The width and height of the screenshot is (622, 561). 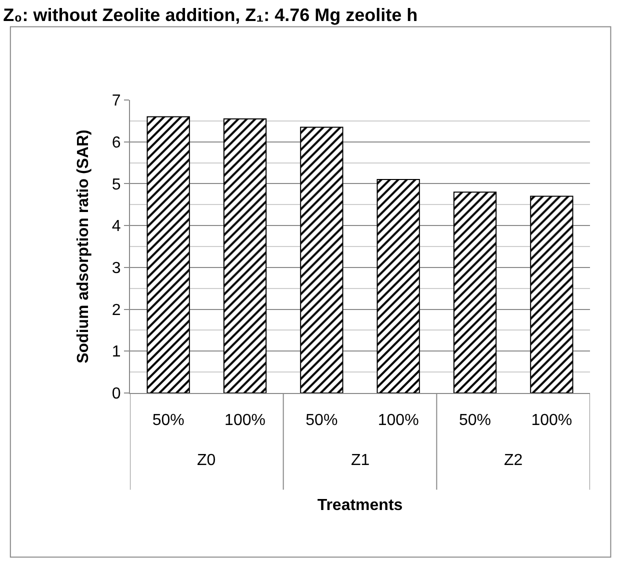 I want to click on y-tick-label: 0, so click(x=116, y=394).